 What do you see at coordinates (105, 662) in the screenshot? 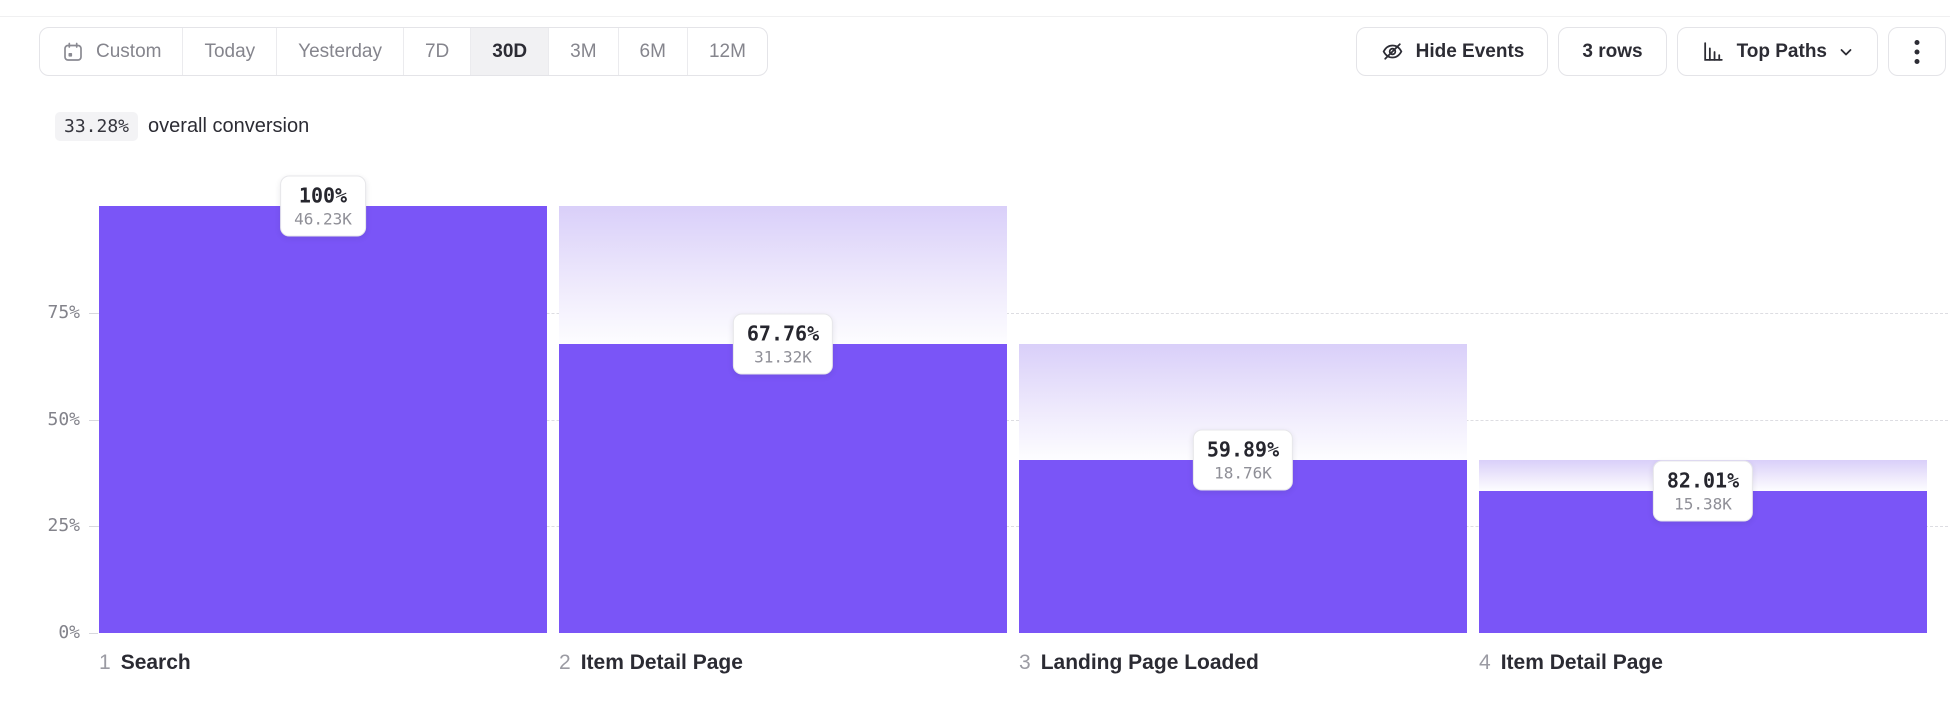
I see `step-number: 1` at bounding box center [105, 662].